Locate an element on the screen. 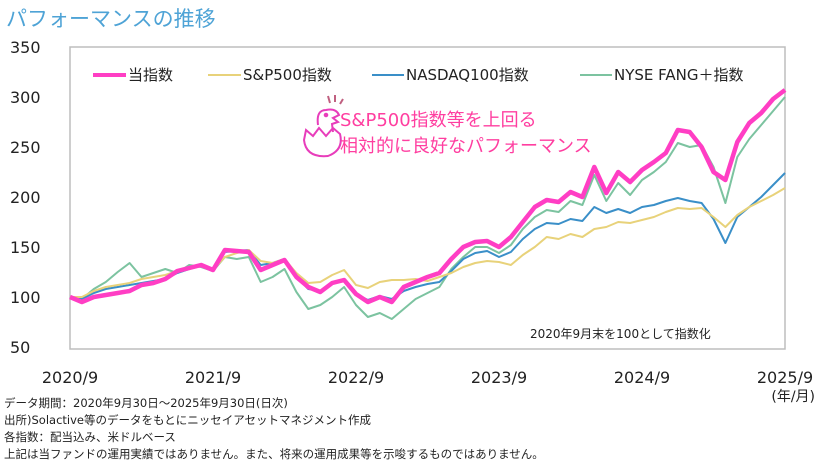 This screenshot has width=827, height=465. annotation-line-2: 相対的に良好なパフォーマンス is located at coordinates (466, 146).